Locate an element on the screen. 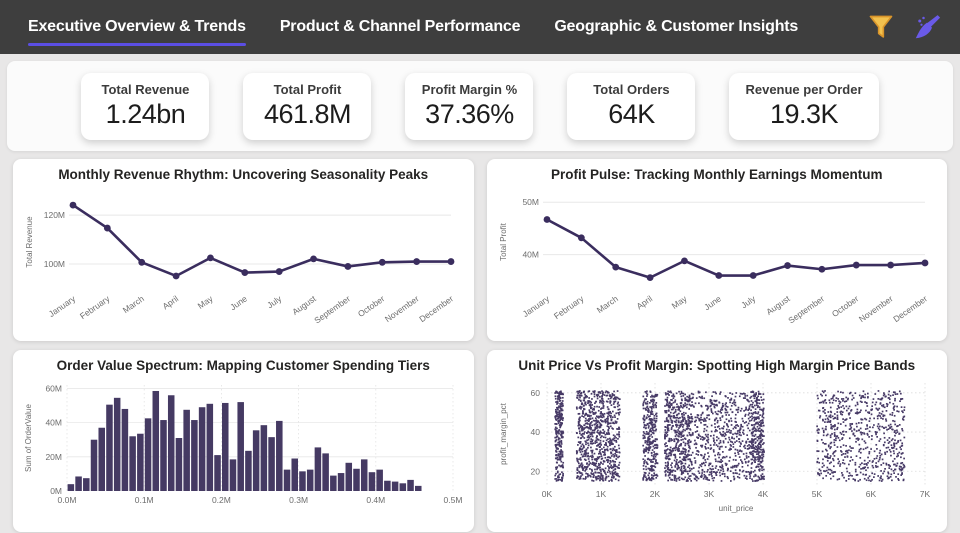 The height and width of the screenshot is (533, 960). tab-label: Geographic & Customer Insights is located at coordinates (676, 26).